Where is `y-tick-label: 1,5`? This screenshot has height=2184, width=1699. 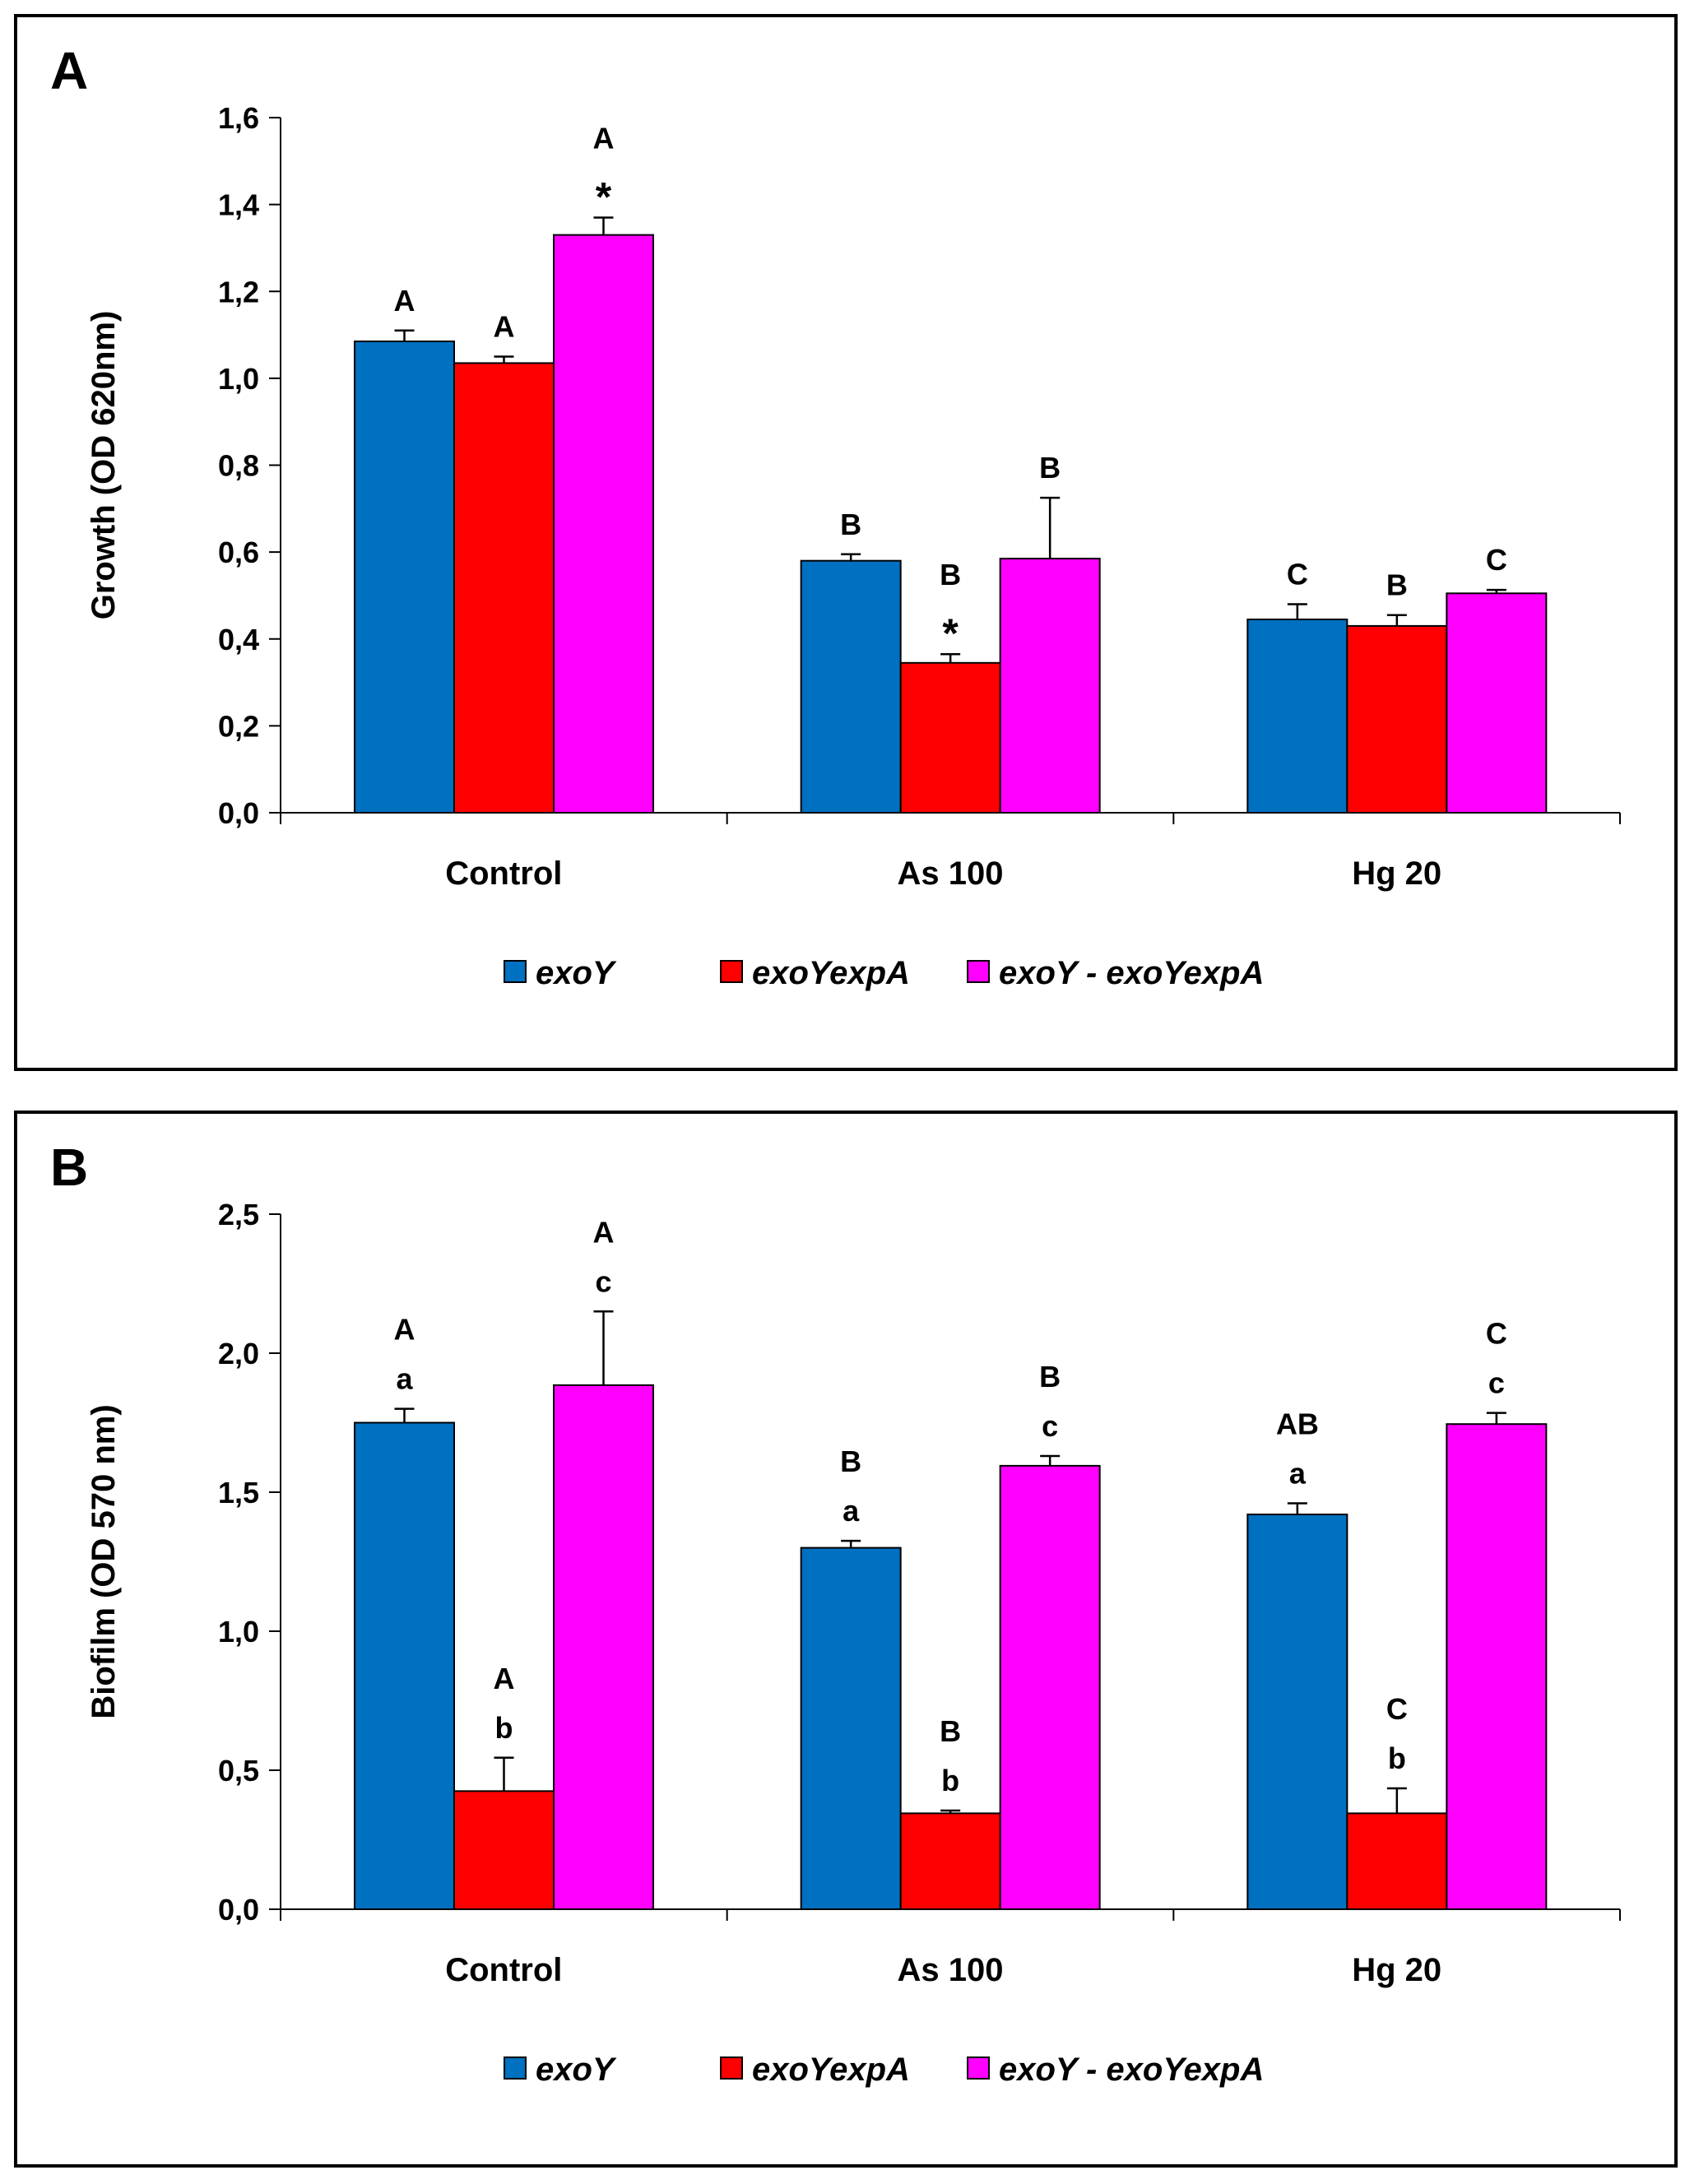 y-tick-label: 1,5 is located at coordinates (238, 1492).